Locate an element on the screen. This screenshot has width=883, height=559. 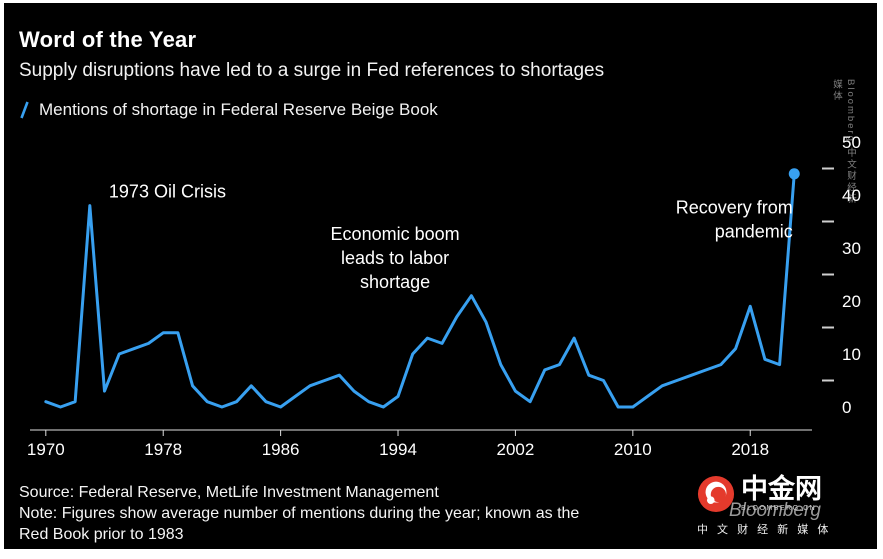
y-tick-label: 20 is located at coordinates (851, 301).